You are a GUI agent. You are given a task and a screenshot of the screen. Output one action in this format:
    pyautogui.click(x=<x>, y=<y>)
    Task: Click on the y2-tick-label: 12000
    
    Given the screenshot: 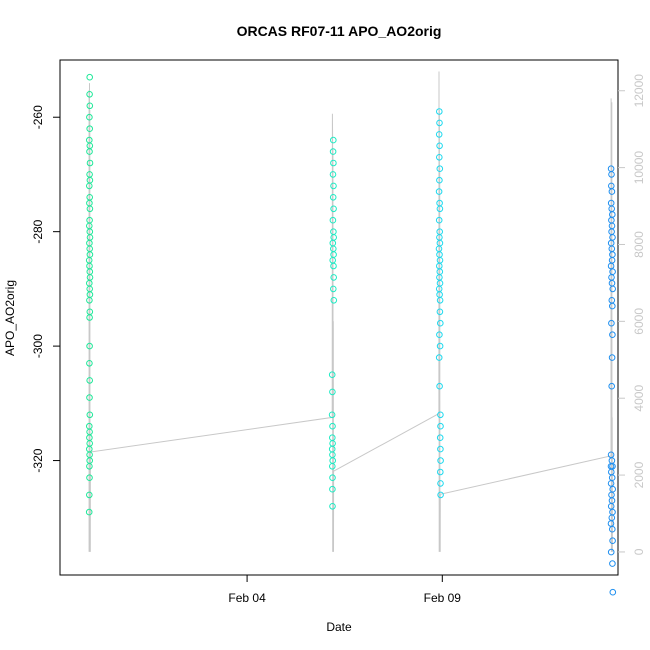 What is the action you would take?
    pyautogui.click(x=639, y=91)
    